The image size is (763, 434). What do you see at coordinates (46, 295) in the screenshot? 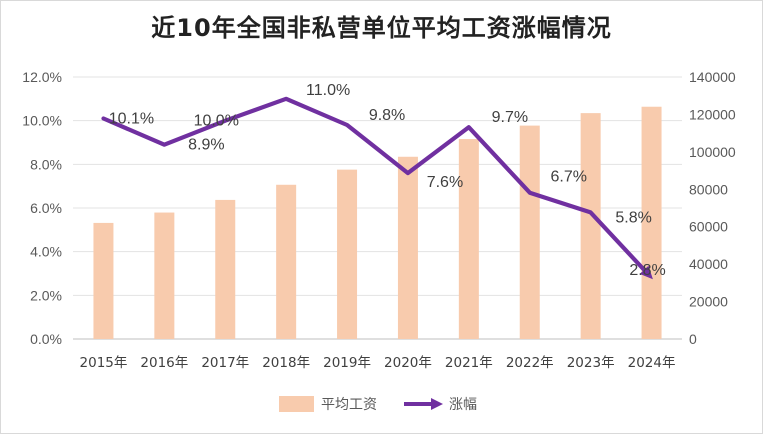
I see `y-left-tick-label: 2.0%` at bounding box center [46, 295].